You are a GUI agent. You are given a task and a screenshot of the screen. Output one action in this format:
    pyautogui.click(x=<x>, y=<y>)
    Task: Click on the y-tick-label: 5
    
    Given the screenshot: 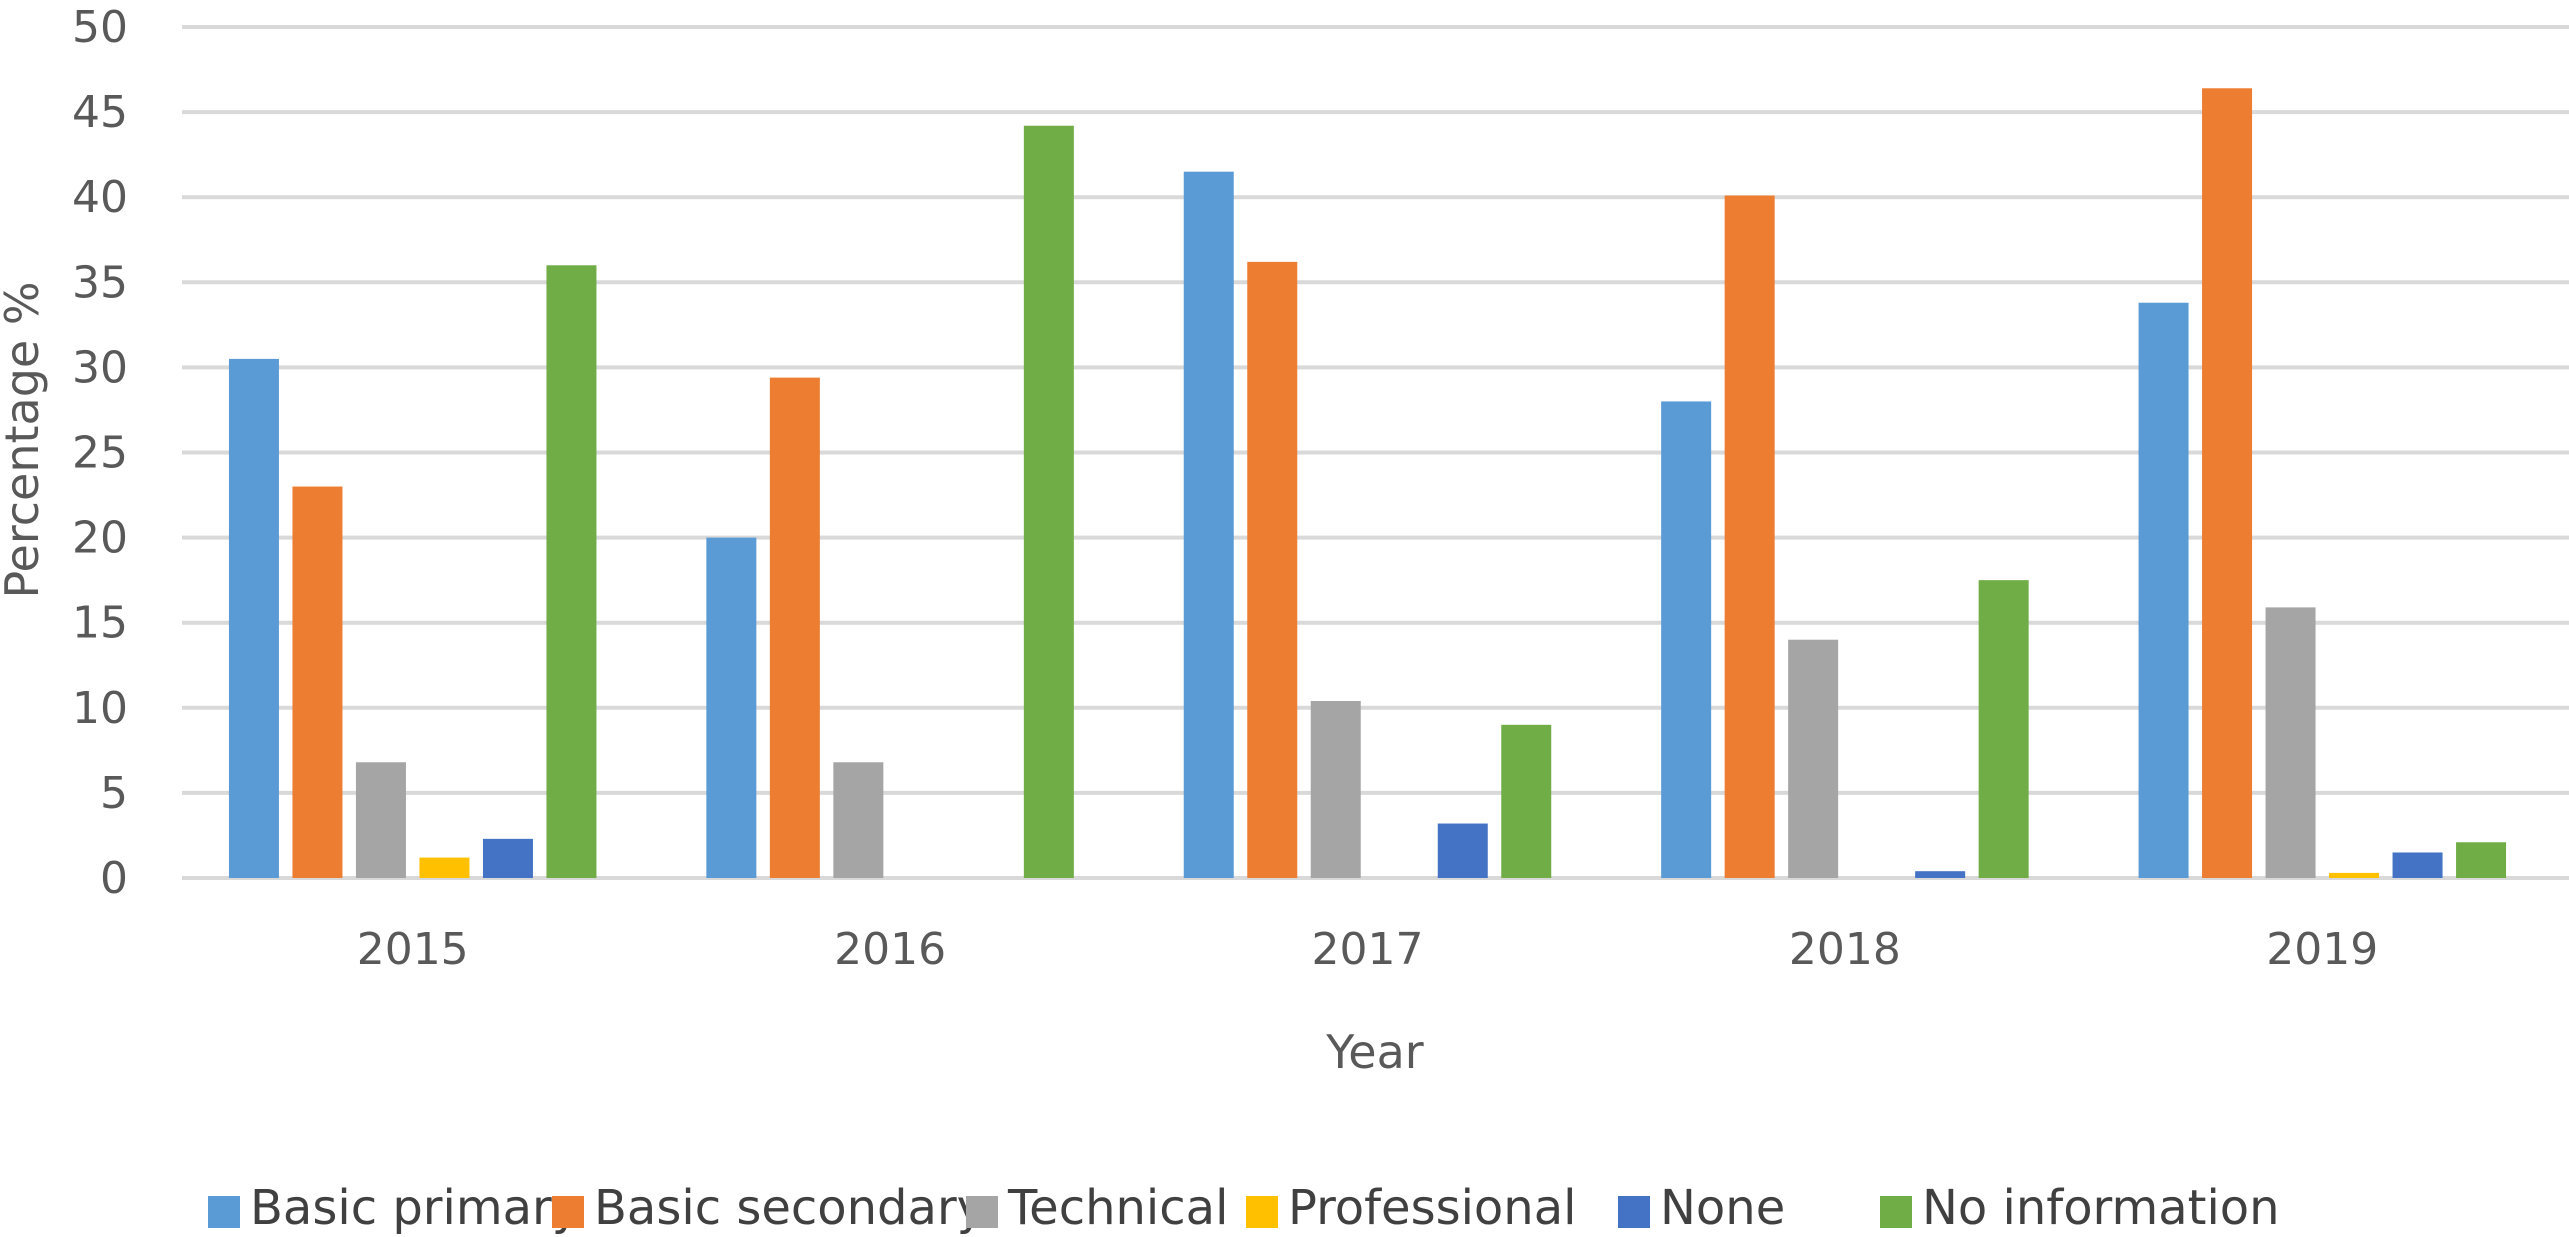 What is the action you would take?
    pyautogui.click(x=114, y=793)
    